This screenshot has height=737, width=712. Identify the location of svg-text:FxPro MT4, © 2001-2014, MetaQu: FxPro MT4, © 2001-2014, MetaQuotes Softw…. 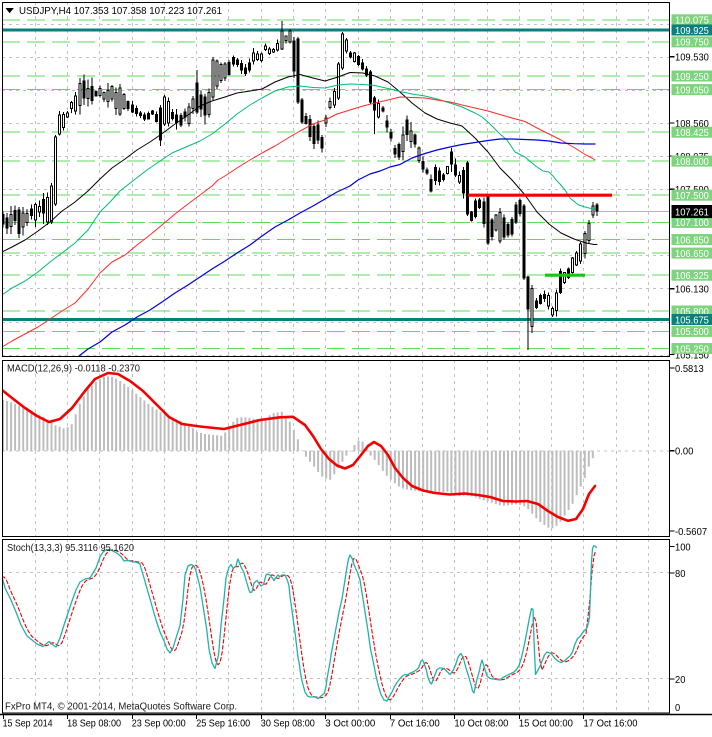
(121, 707).